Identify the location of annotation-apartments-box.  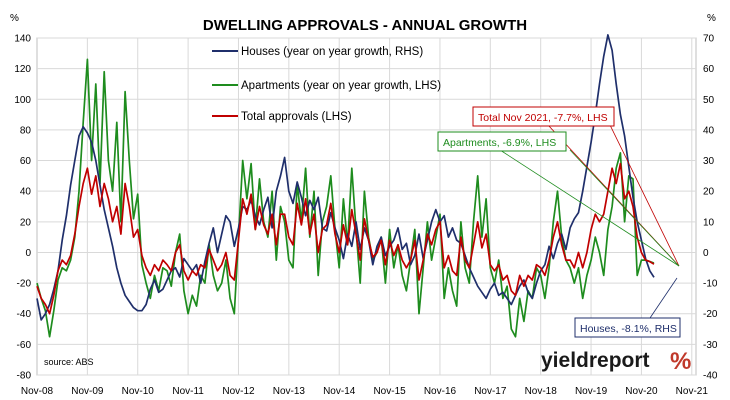
(502, 141).